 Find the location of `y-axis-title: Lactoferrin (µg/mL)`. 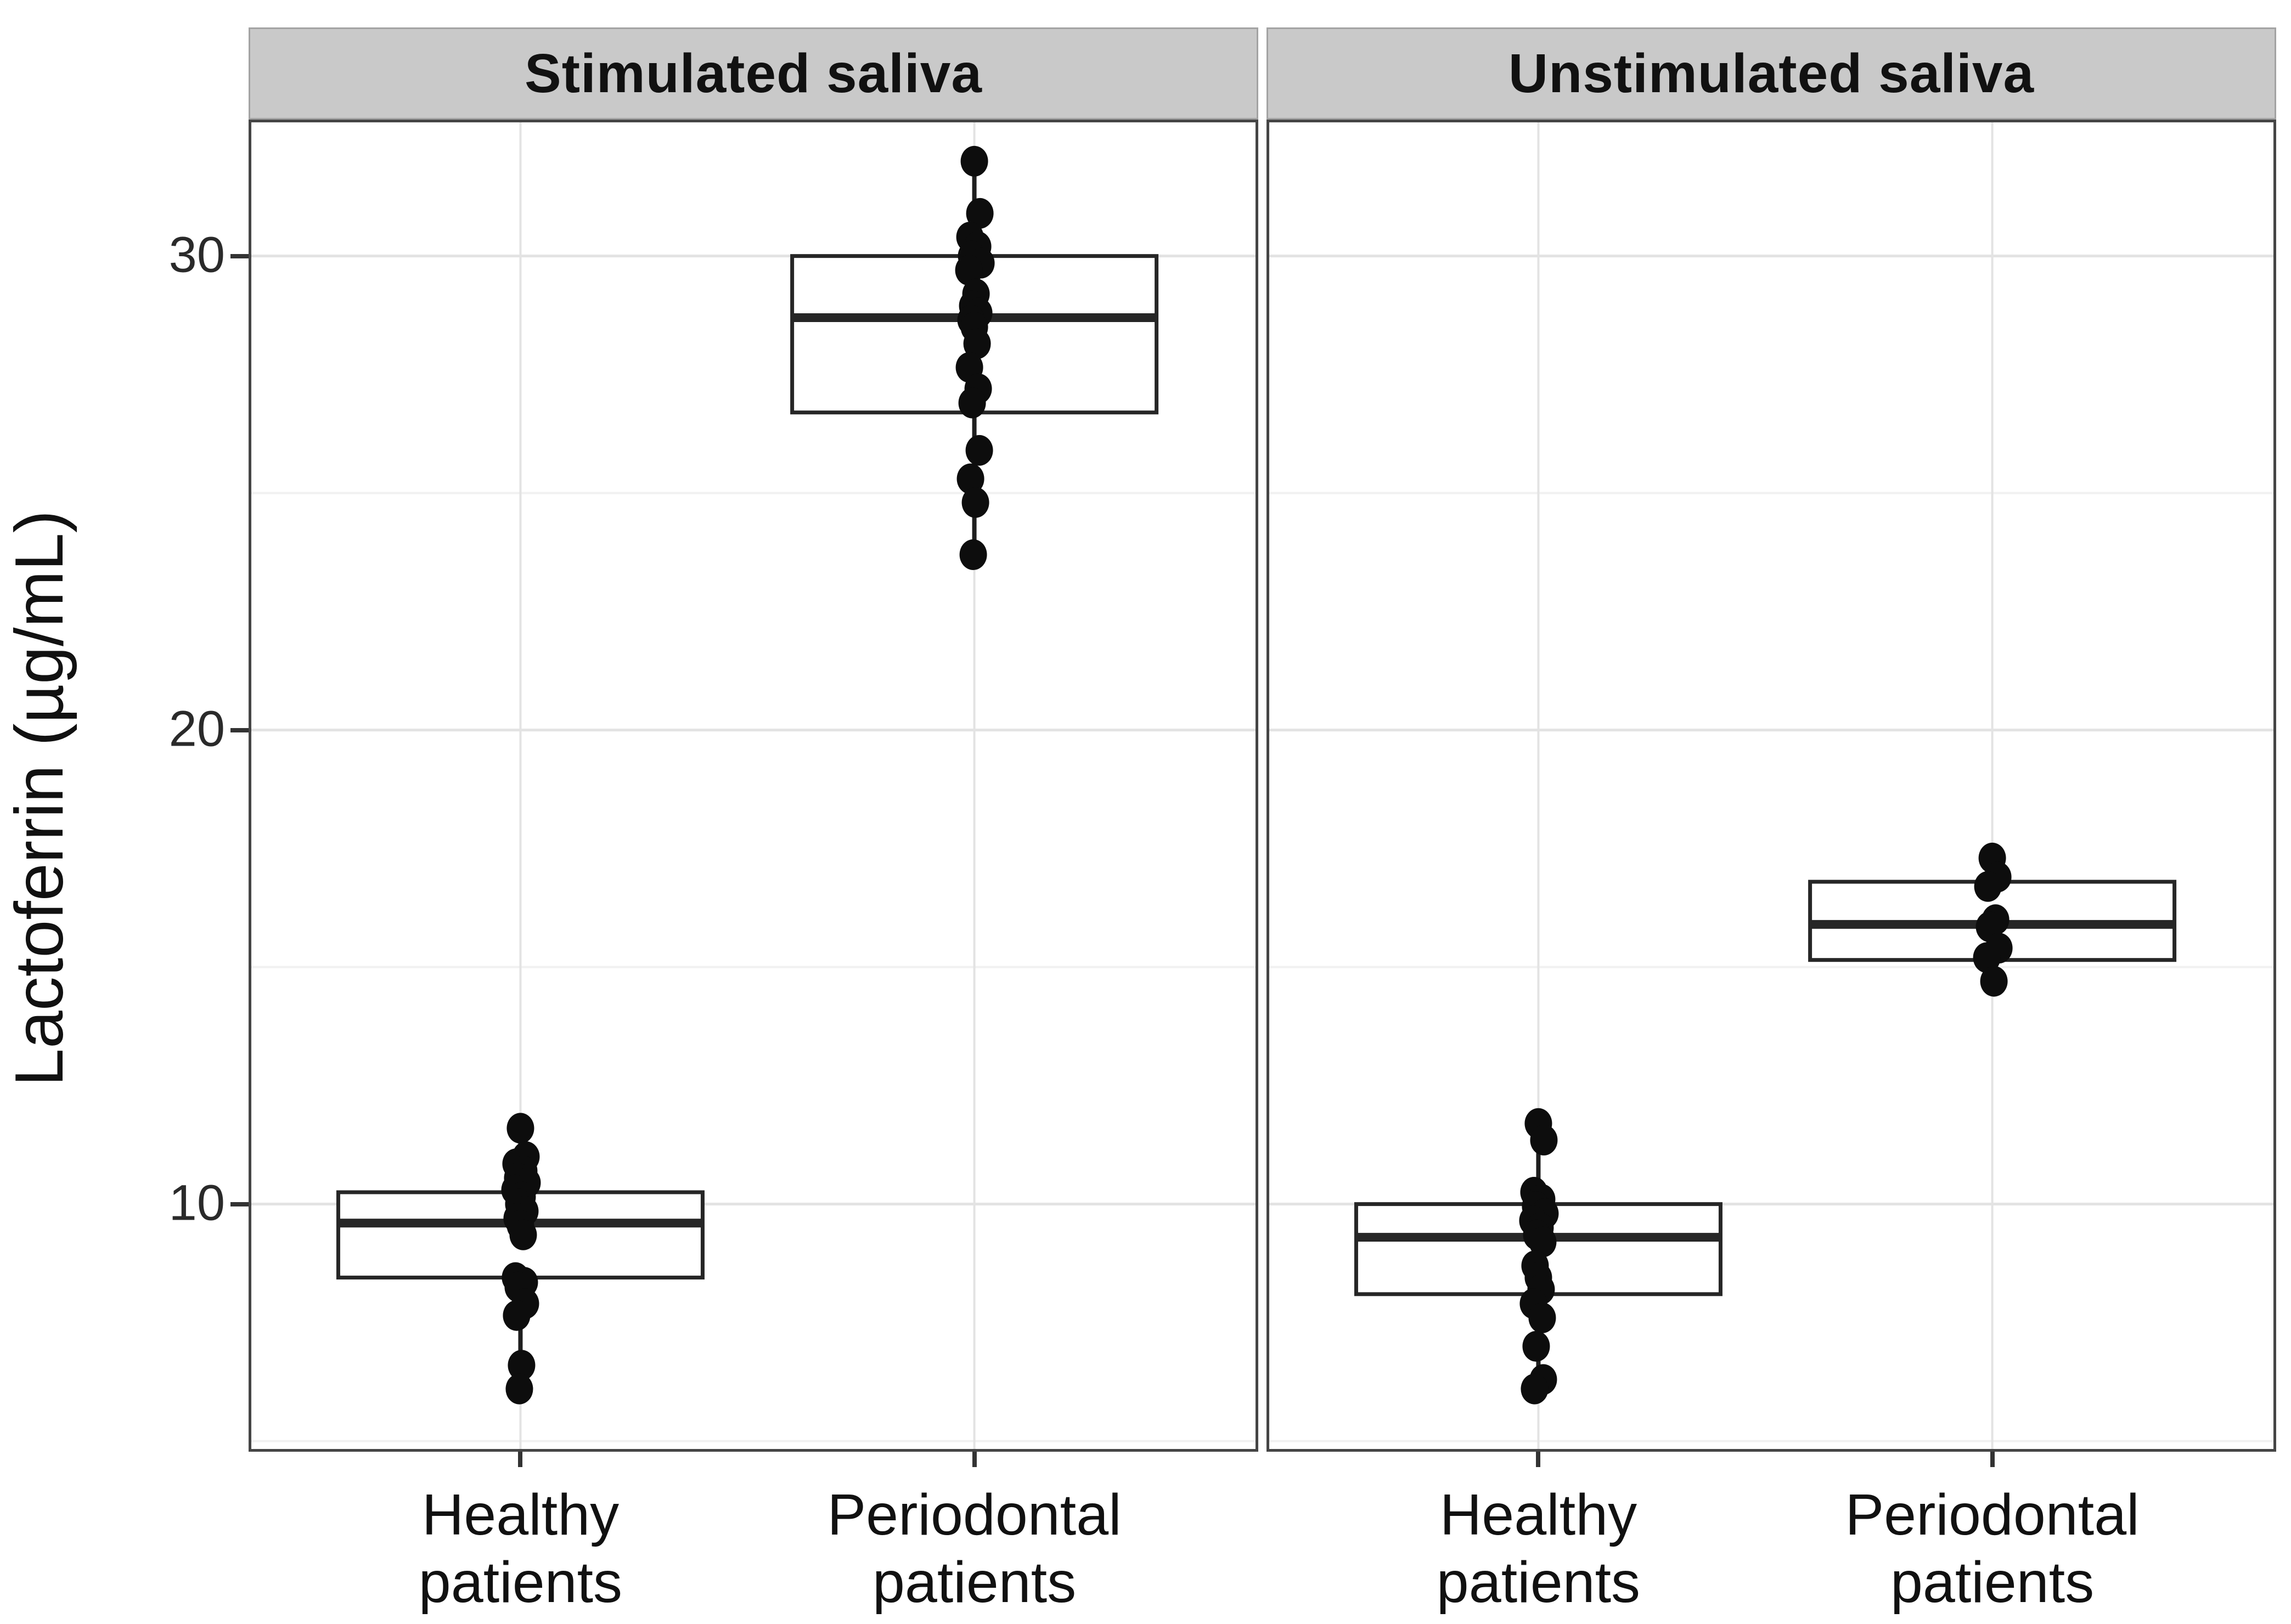

y-axis-title: Lactoferrin (µg/mL) is located at coordinates (39, 798).